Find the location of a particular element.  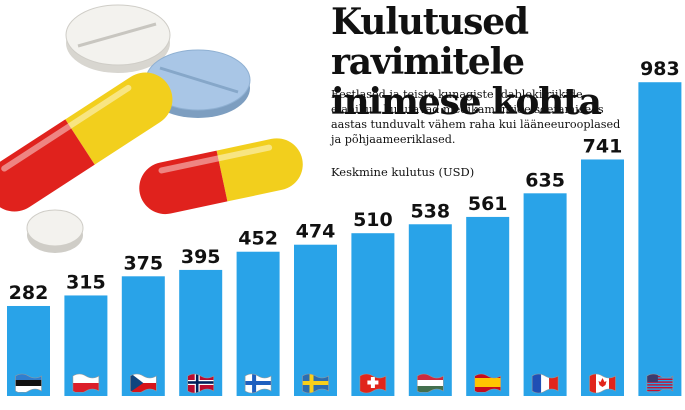

finland-flag-icon is located at coordinates (258, 383).